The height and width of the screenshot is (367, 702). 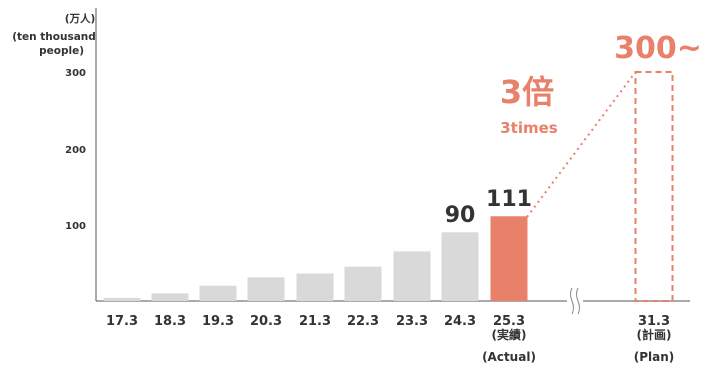 What do you see at coordinates (388, 321) in the screenshot?
I see `x-tick-labels: 17.3 18.3 19.3 20.3 21.3 22.3 23.3 24.3 25.3 31.3` at bounding box center [388, 321].